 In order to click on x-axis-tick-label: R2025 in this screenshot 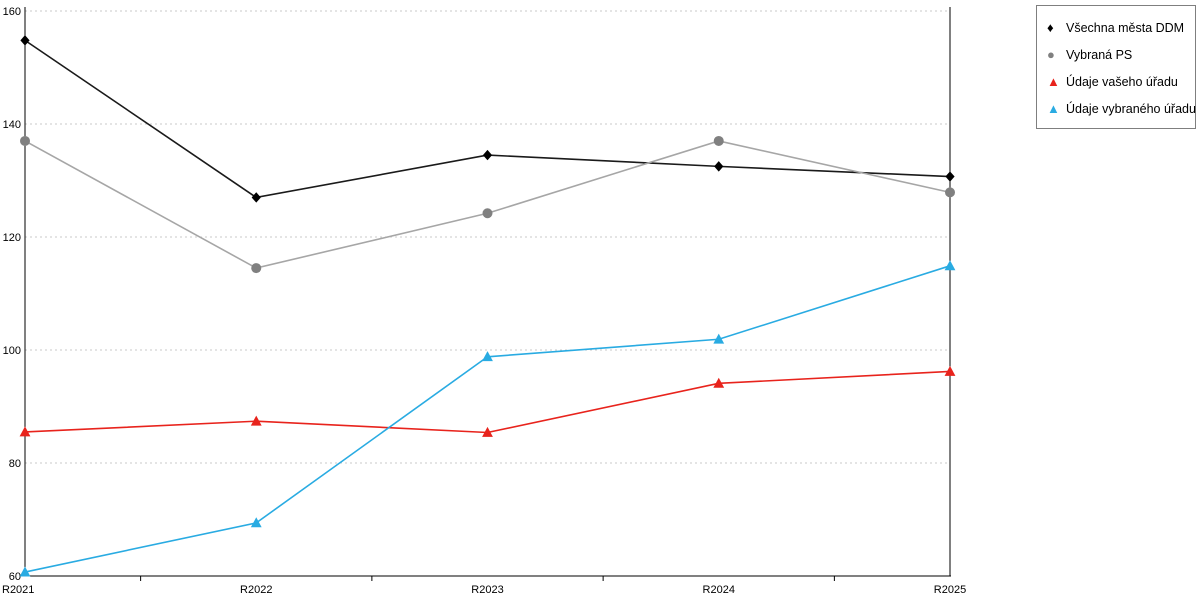, I will do `click(950, 590)`.